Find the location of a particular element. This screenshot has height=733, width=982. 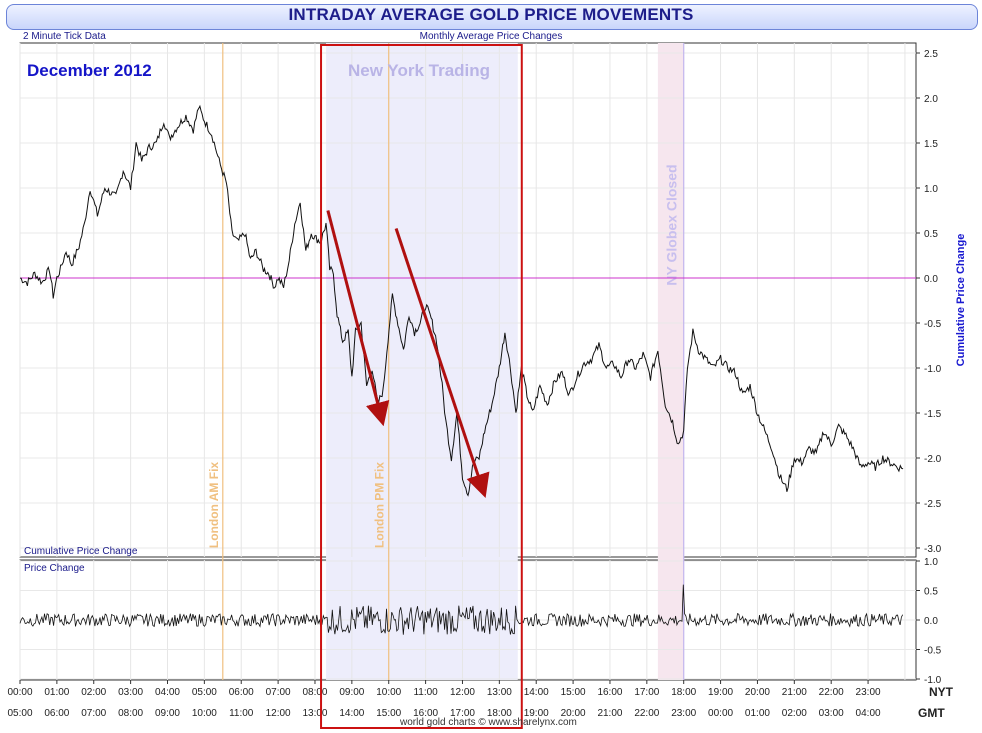

x-tick-label-nyt: 20:00 is located at coordinates (757, 692).